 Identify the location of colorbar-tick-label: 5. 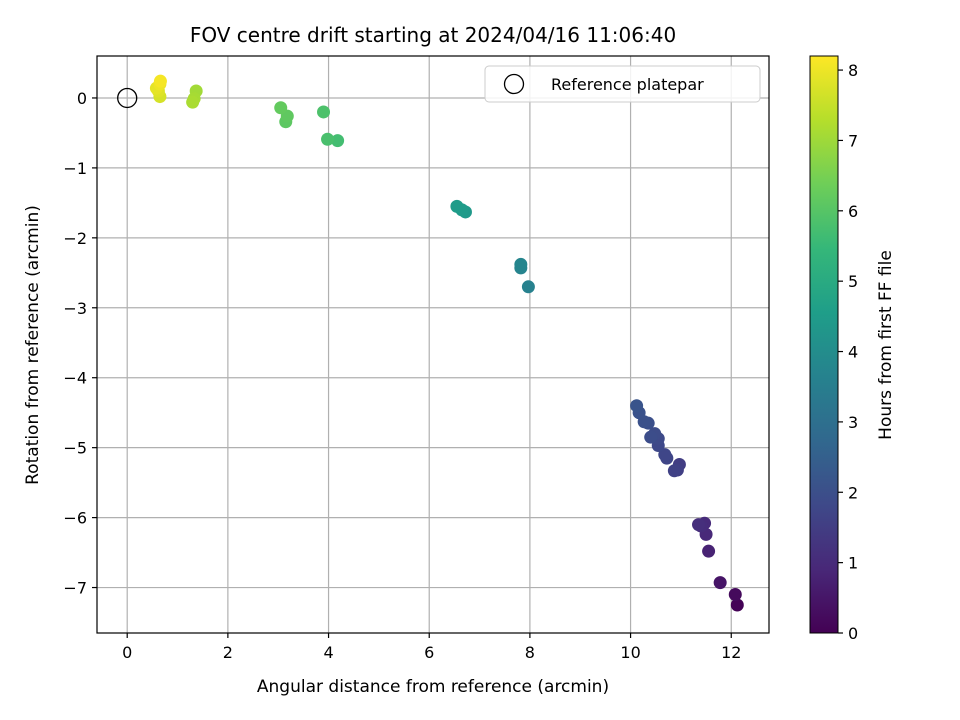
(853, 281).